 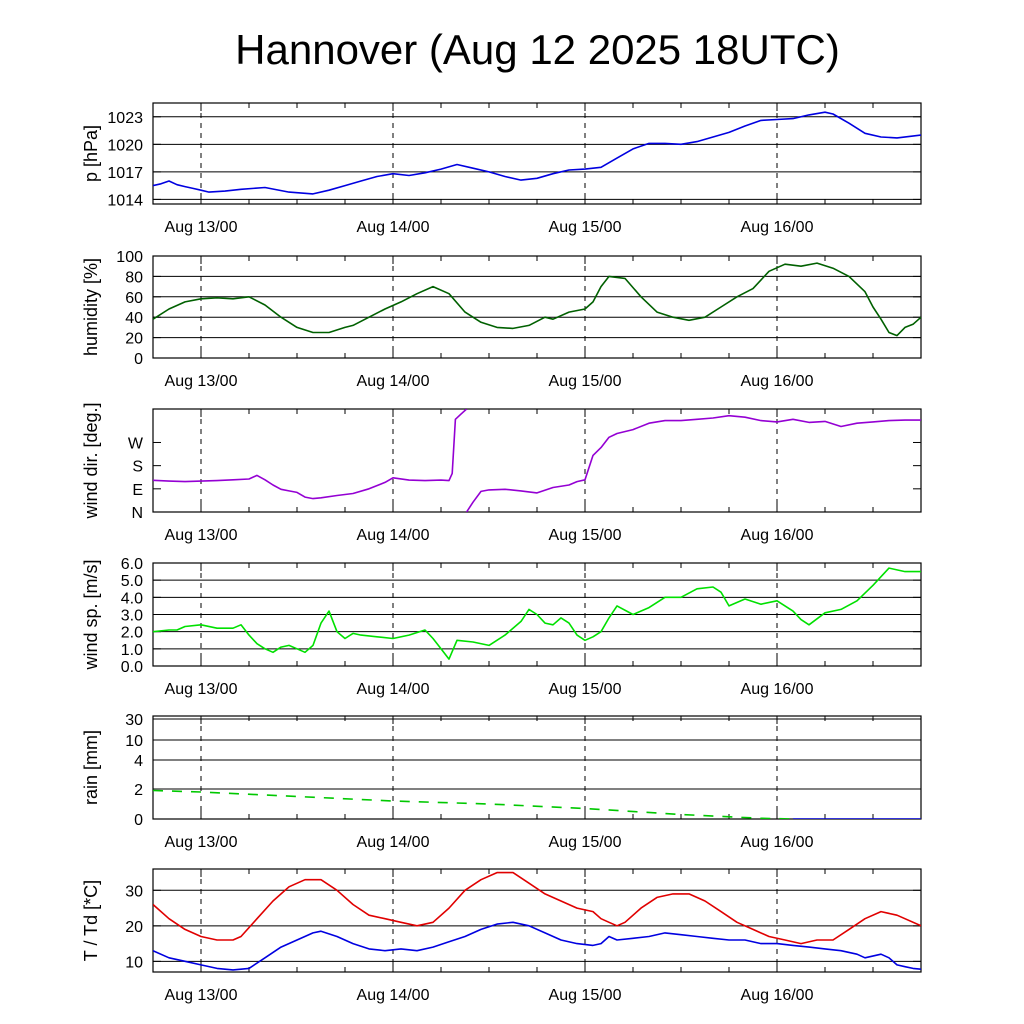 I want to click on y-tick-label: 1023, so click(x=125, y=118).